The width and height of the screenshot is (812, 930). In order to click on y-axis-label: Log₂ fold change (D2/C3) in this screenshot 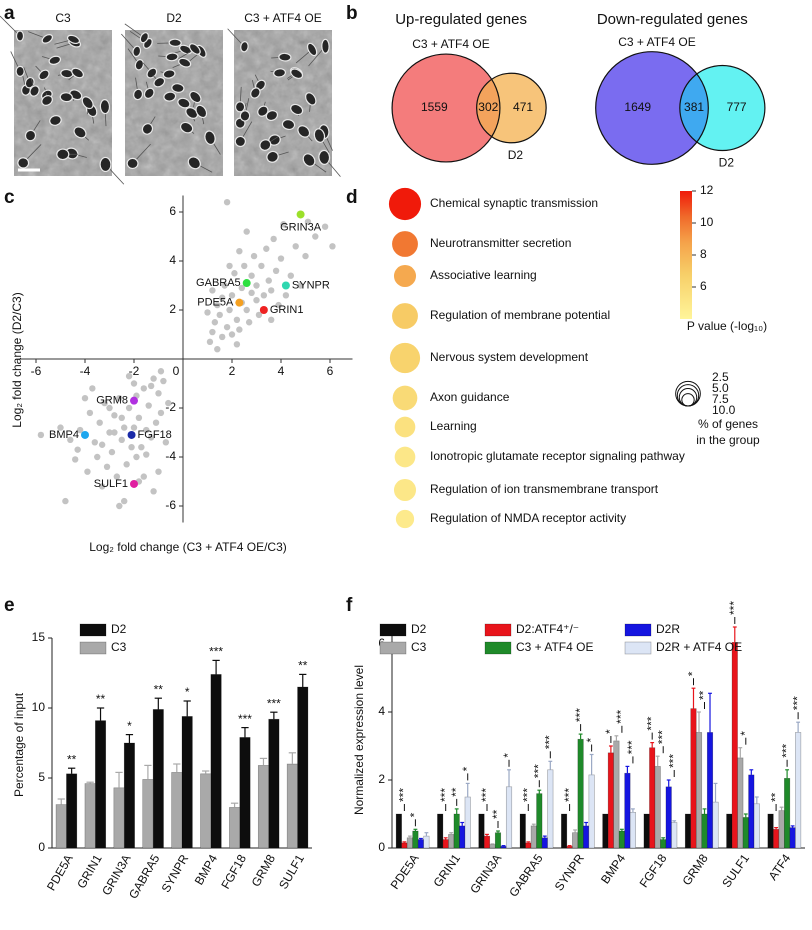, I will do `click(17, 359)`.